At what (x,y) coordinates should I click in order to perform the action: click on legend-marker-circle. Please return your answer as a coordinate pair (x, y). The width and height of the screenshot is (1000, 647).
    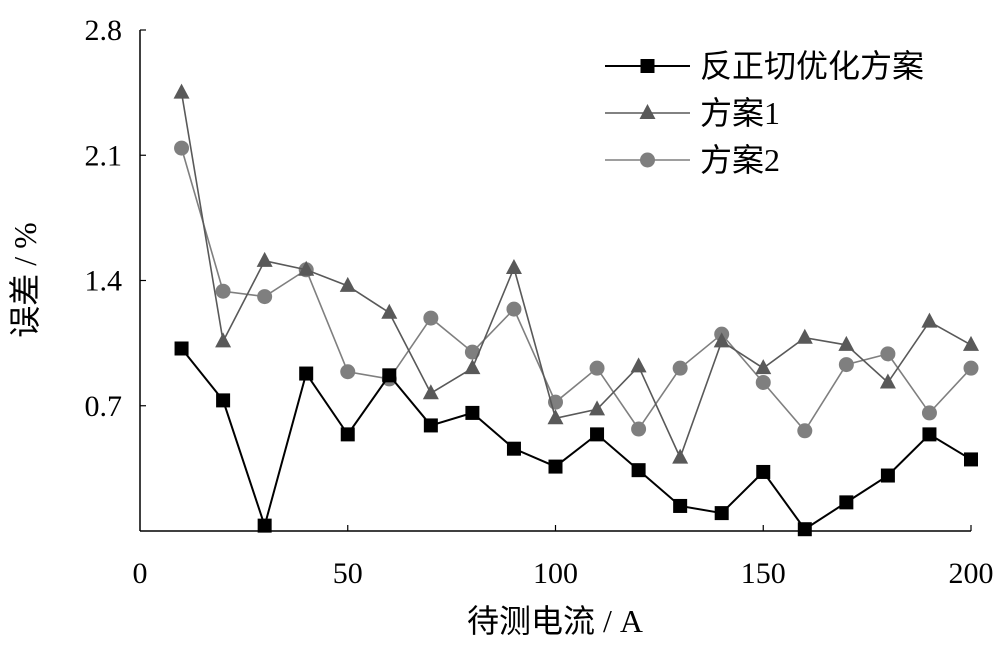
    Looking at the image, I should click on (647, 160).